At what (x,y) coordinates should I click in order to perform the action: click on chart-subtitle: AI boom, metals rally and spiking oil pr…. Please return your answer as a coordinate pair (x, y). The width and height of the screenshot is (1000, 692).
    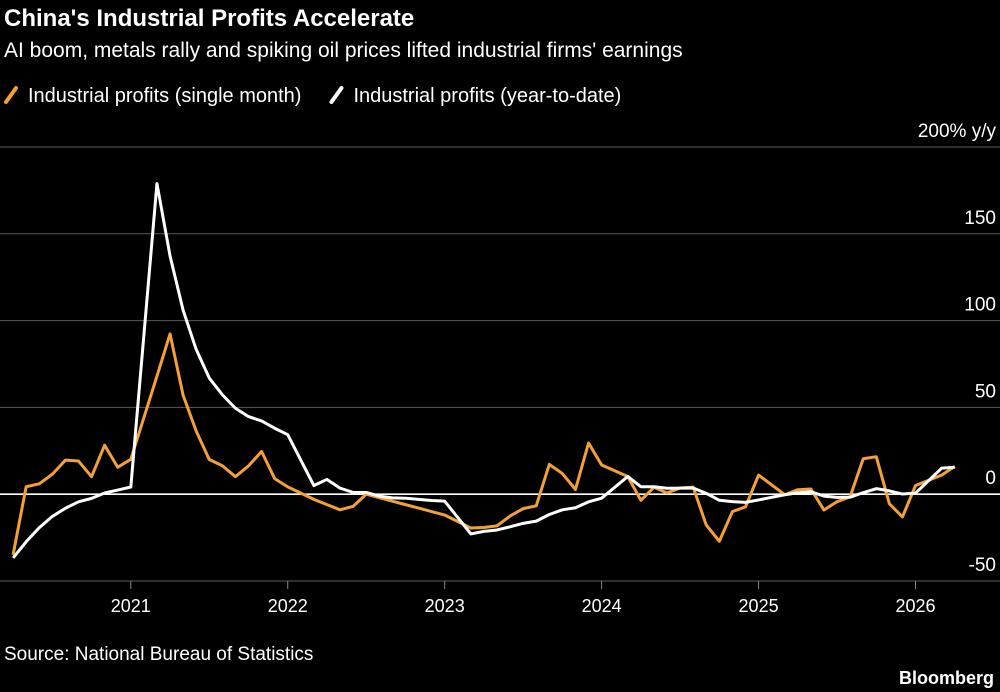
    Looking at the image, I should click on (343, 50).